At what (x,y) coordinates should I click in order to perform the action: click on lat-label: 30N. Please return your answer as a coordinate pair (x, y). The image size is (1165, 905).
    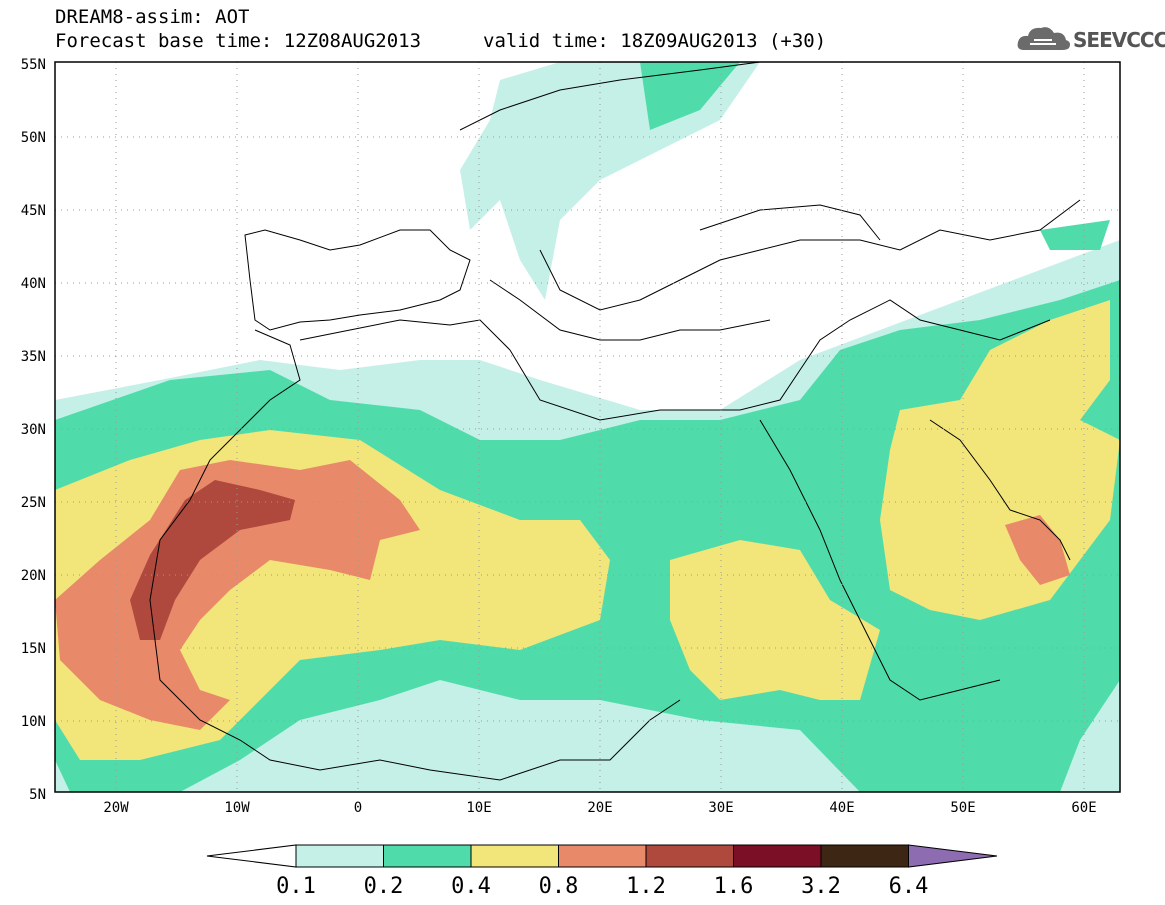
    Looking at the image, I should click on (33, 430).